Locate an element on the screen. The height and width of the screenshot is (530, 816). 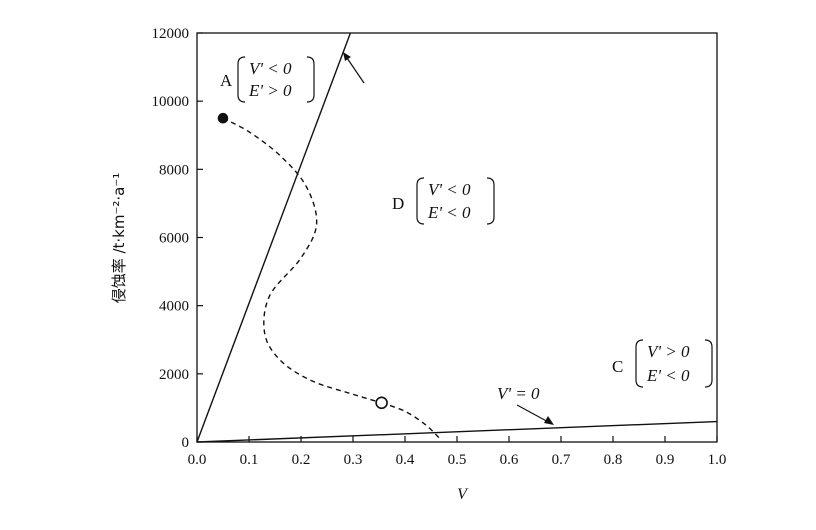
marker-group is located at coordinates (302, 261).